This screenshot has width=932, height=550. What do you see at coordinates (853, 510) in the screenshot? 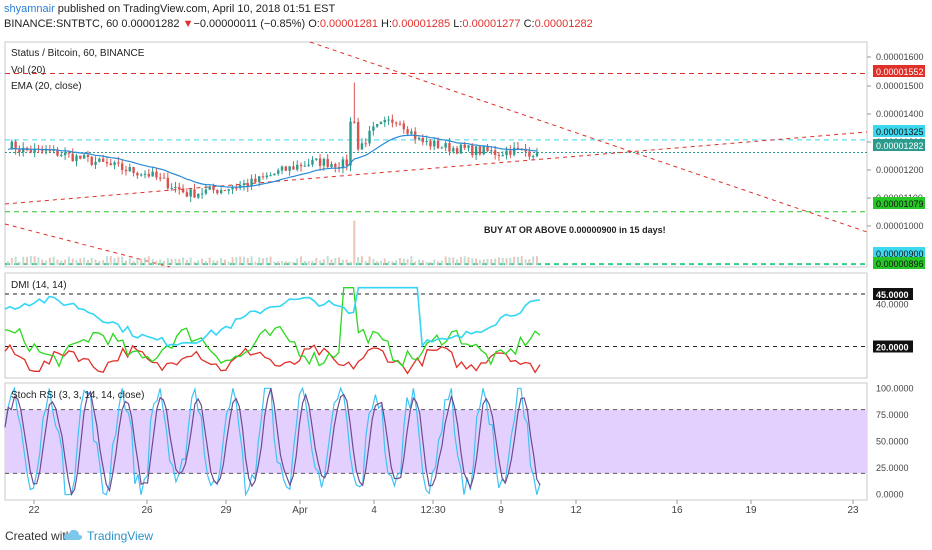
I see `x-tick-label: 23` at bounding box center [853, 510].